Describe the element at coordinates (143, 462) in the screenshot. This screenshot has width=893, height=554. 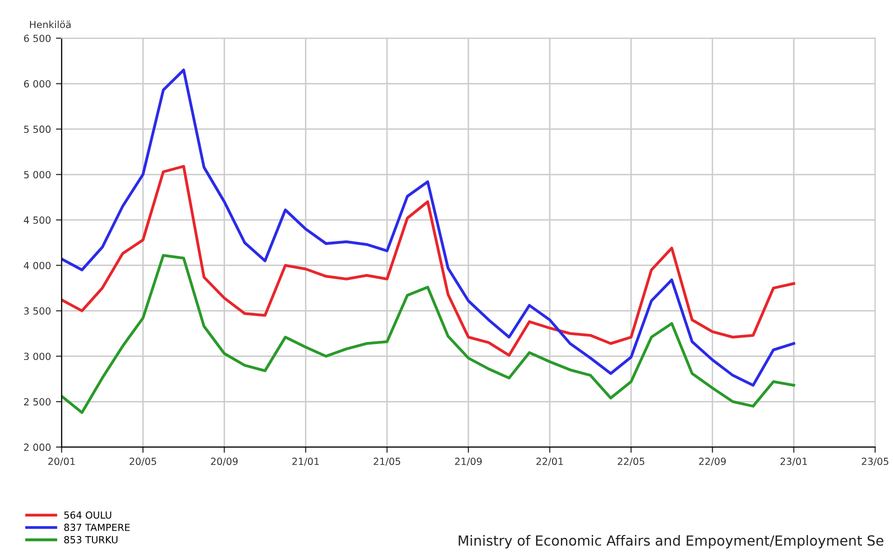
I see `x-tick-label: 20/05` at that location.